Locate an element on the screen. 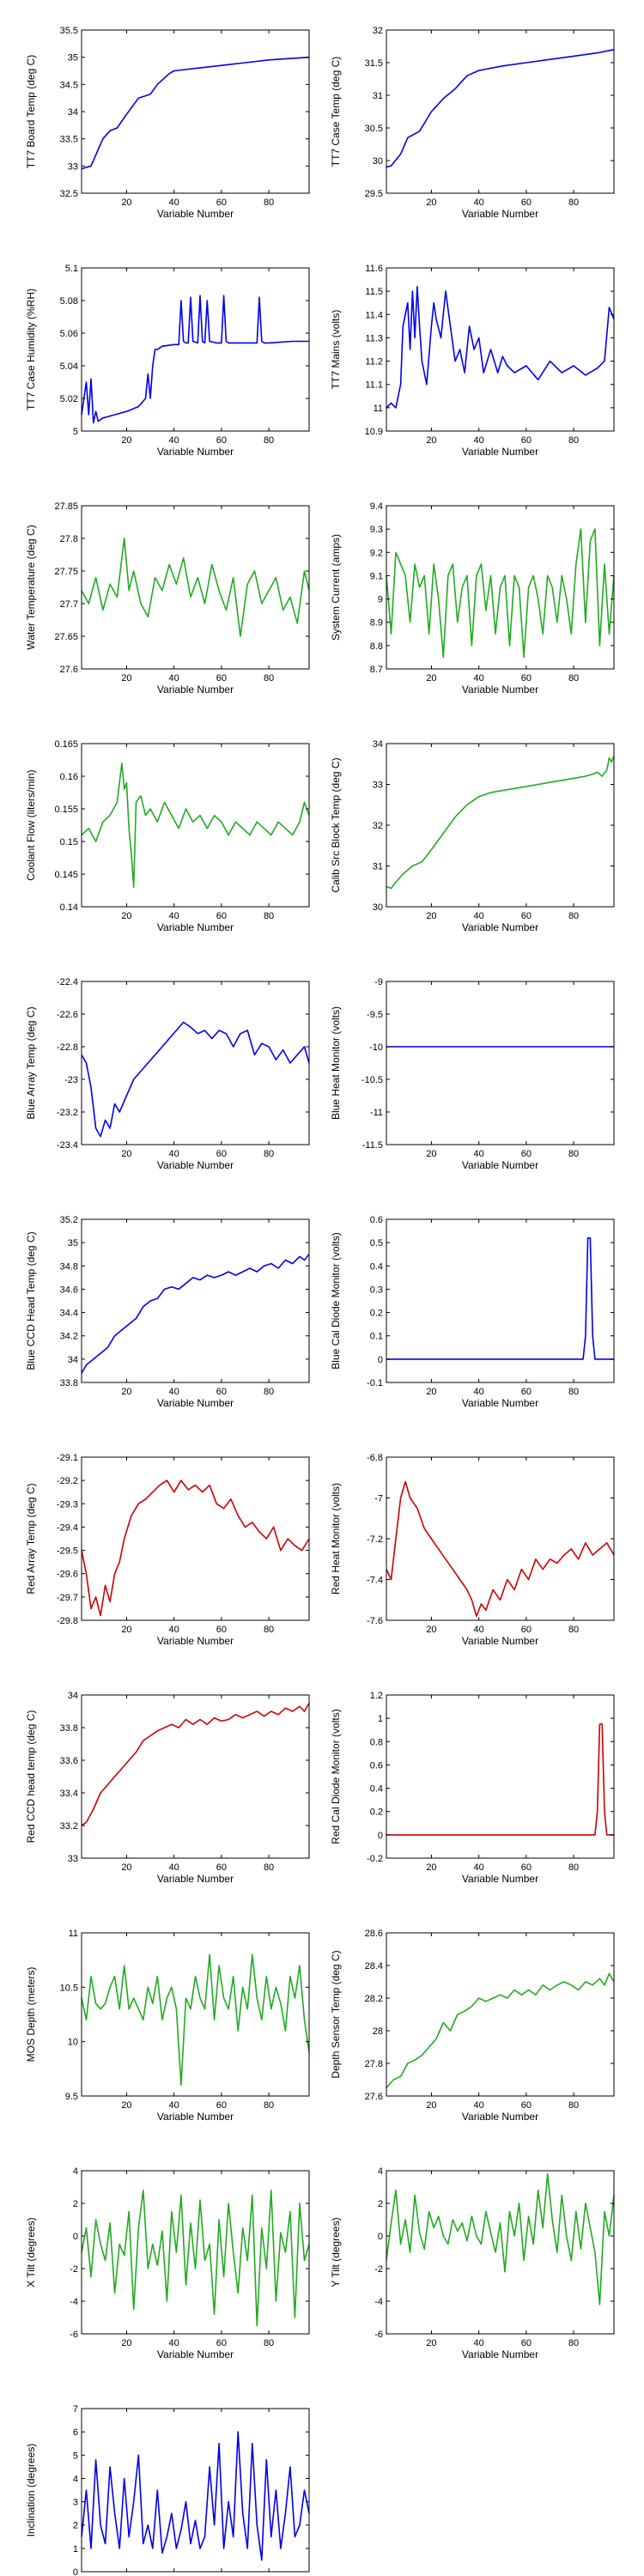 The width and height of the screenshot is (644, 2576). y-tick-label: 34.4 is located at coordinates (69, 1314).